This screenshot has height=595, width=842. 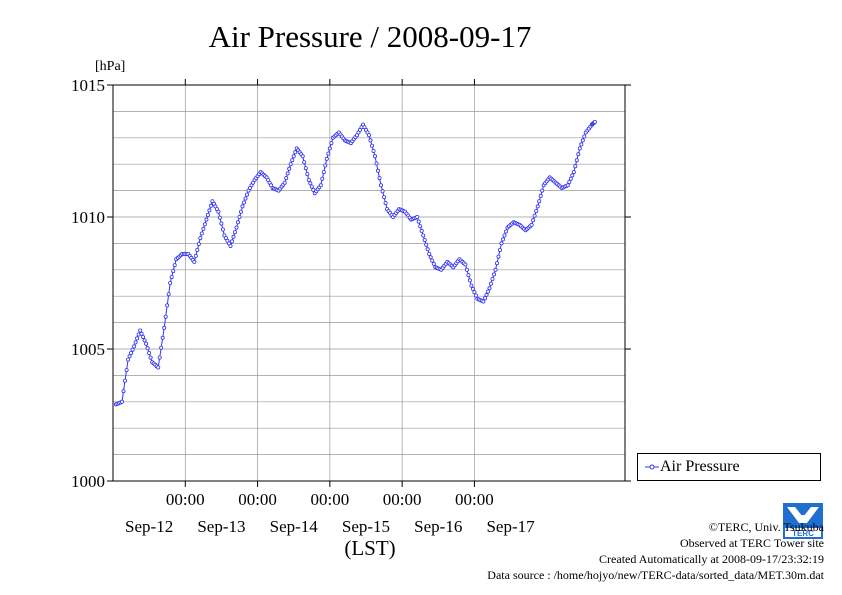 What do you see at coordinates (88, 85) in the screenshot?
I see `y-tick-label: 1015` at bounding box center [88, 85].